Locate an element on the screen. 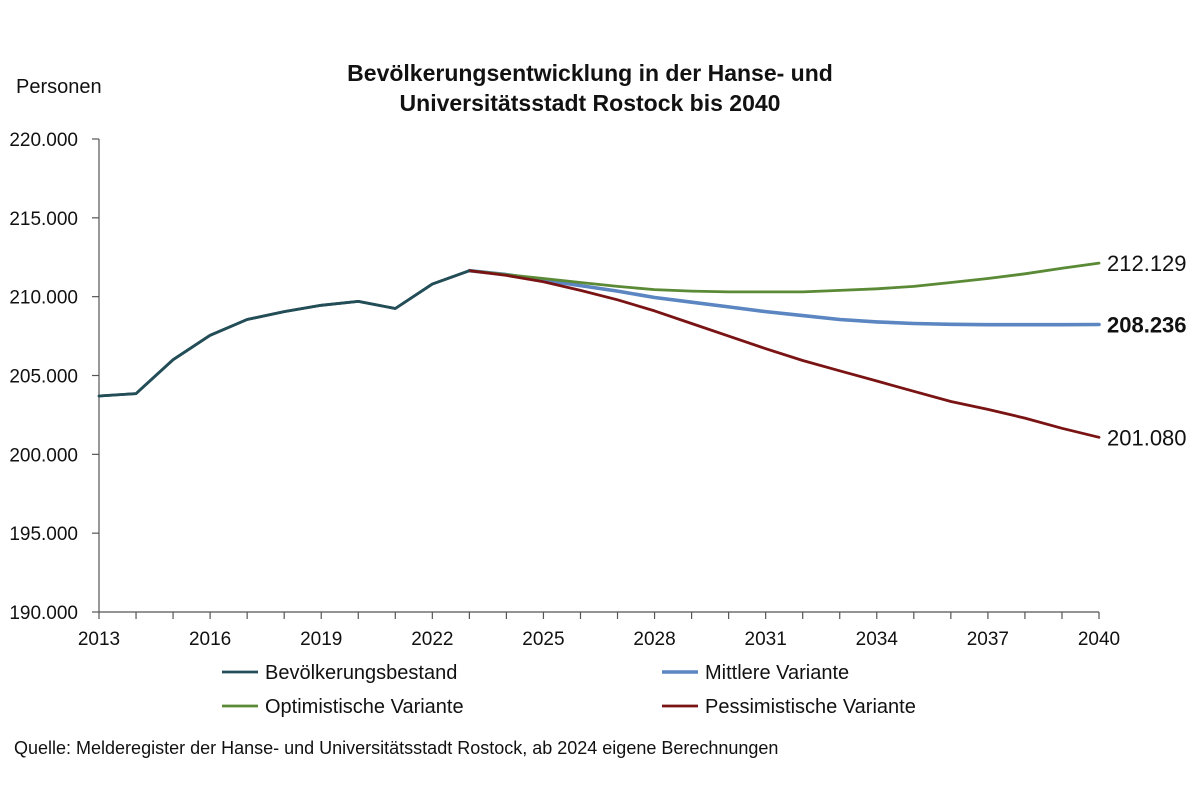 The image size is (1200, 800). y-tick-label: 210.000 is located at coordinates (43, 298).